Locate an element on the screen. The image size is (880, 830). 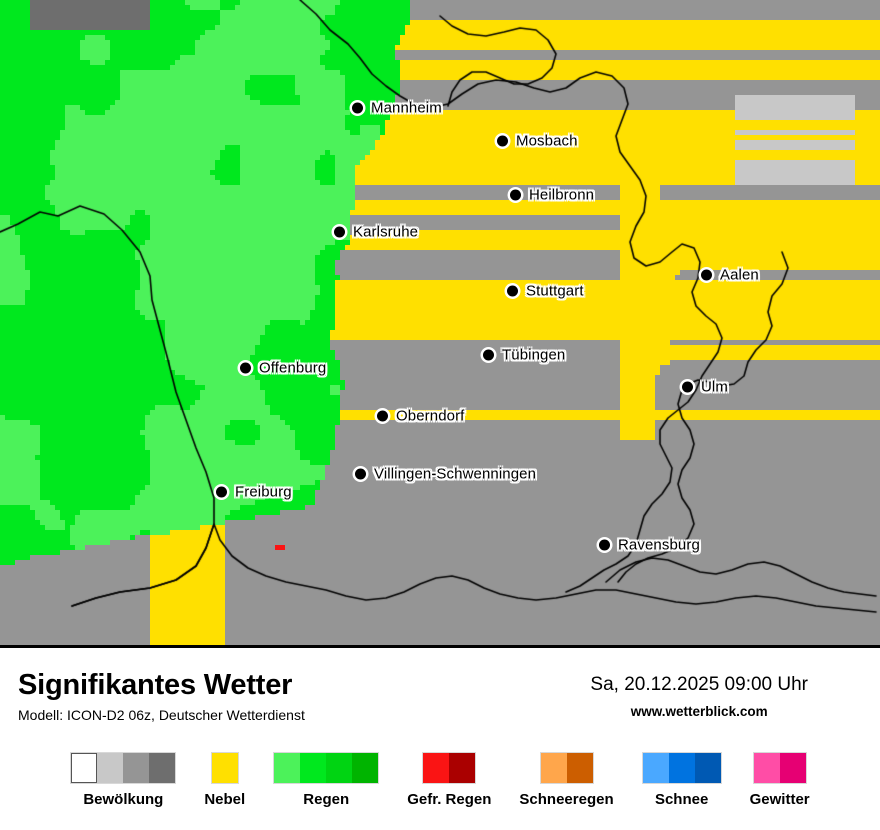
legend-group-schneeregen: Schneeregen is located at coordinates (566, 780).